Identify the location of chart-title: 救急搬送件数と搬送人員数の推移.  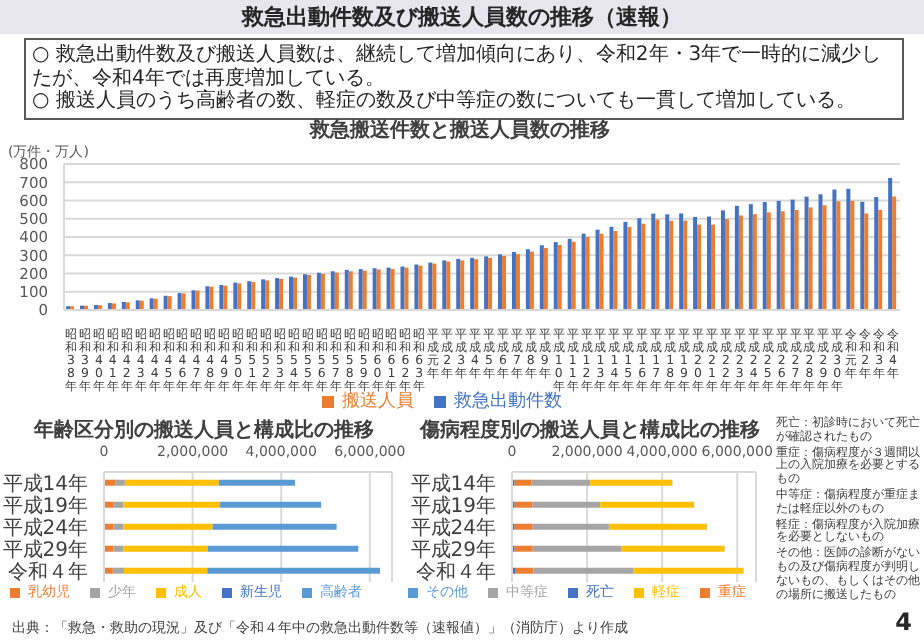
(459, 132).